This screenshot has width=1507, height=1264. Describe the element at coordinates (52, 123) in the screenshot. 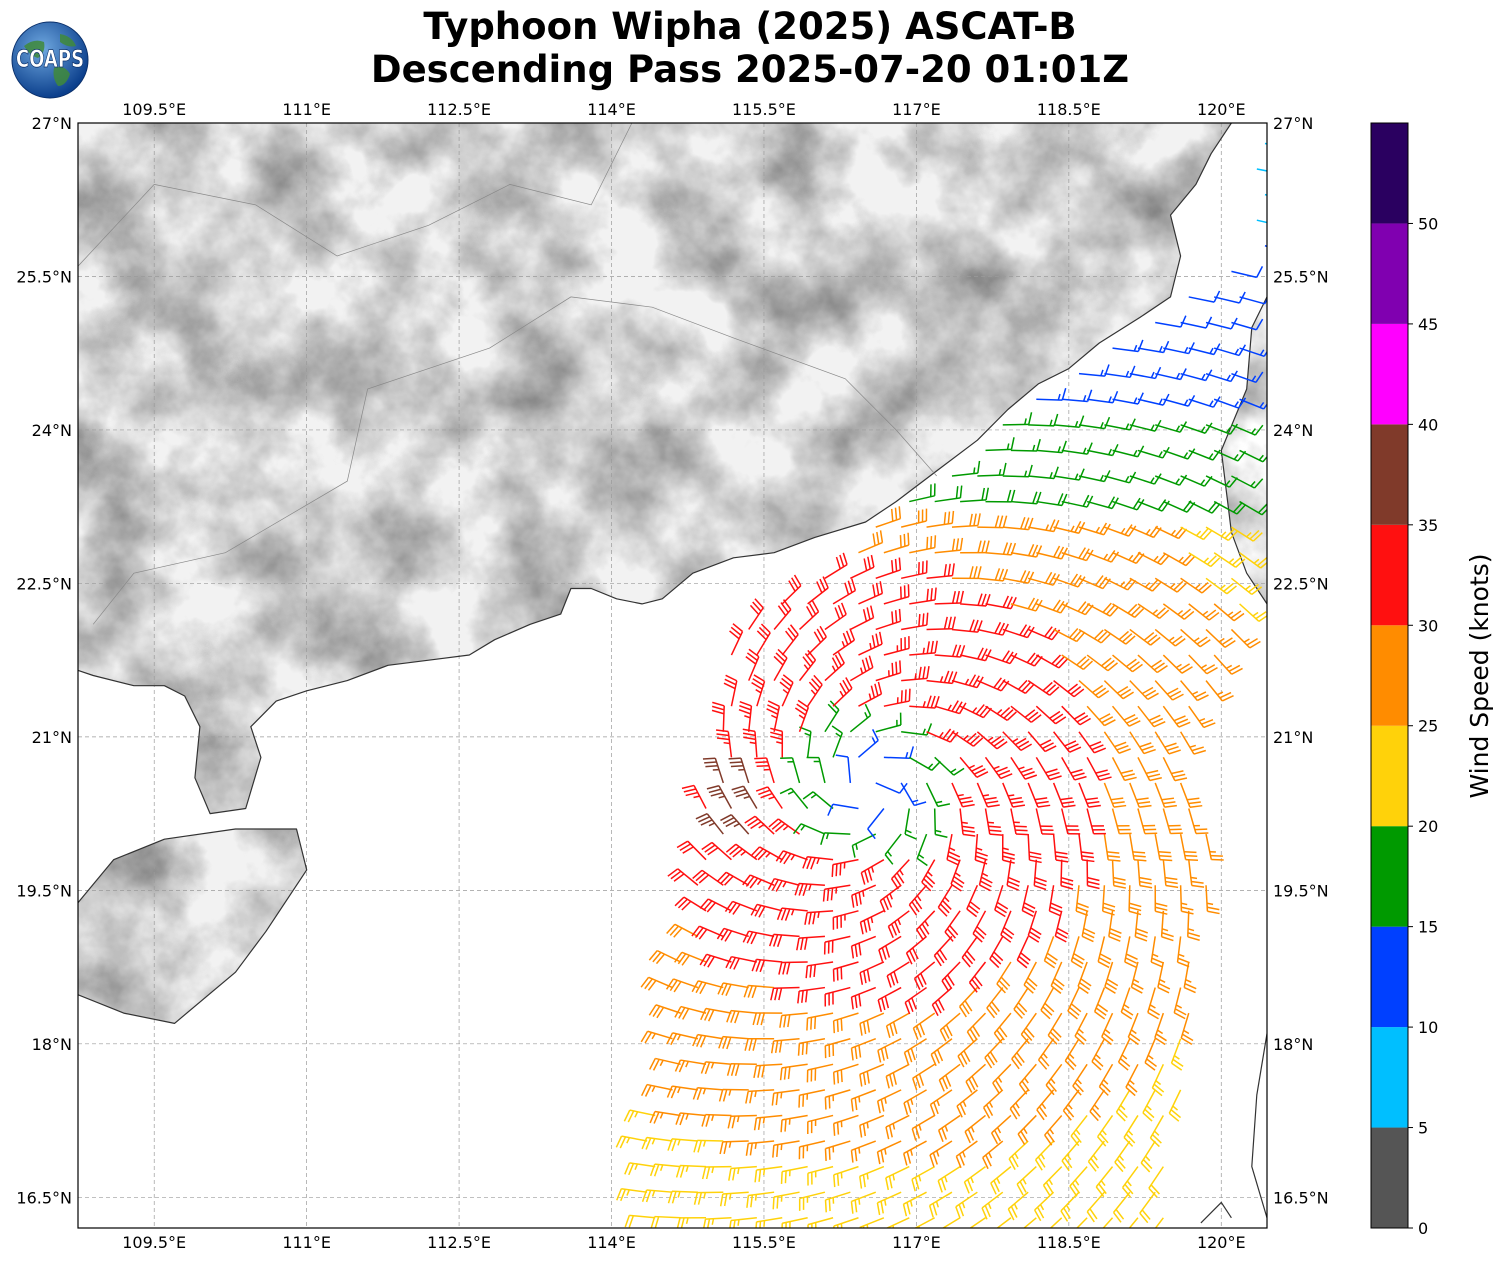

I see `lat-tick-label-left: 27°N` at that location.